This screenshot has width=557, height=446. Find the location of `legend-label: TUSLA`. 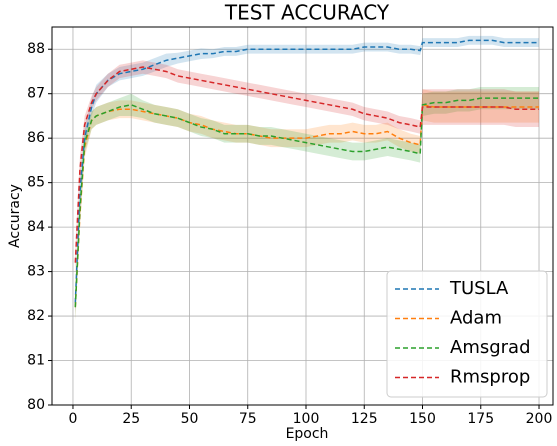

legend-label: TUSLA is located at coordinates (479, 288).